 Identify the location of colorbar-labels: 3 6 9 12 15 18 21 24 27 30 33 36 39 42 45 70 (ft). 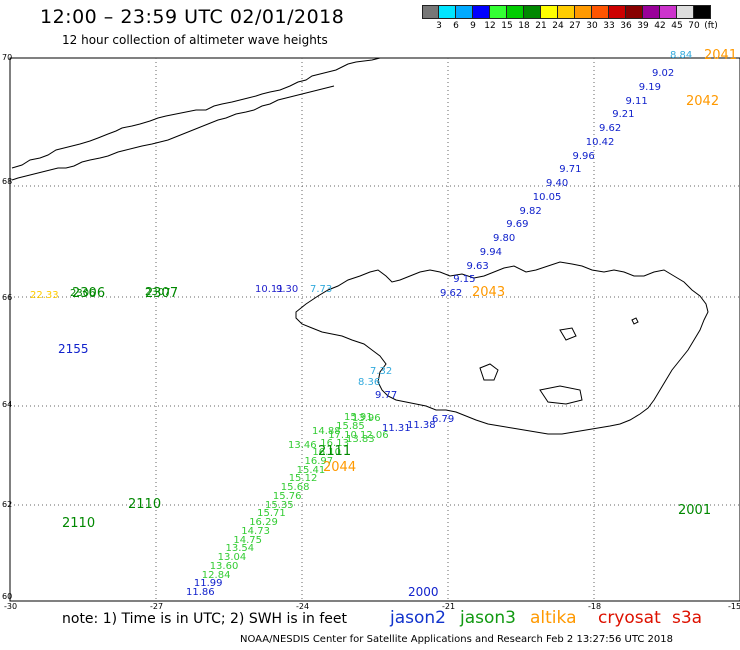
(570, 25).